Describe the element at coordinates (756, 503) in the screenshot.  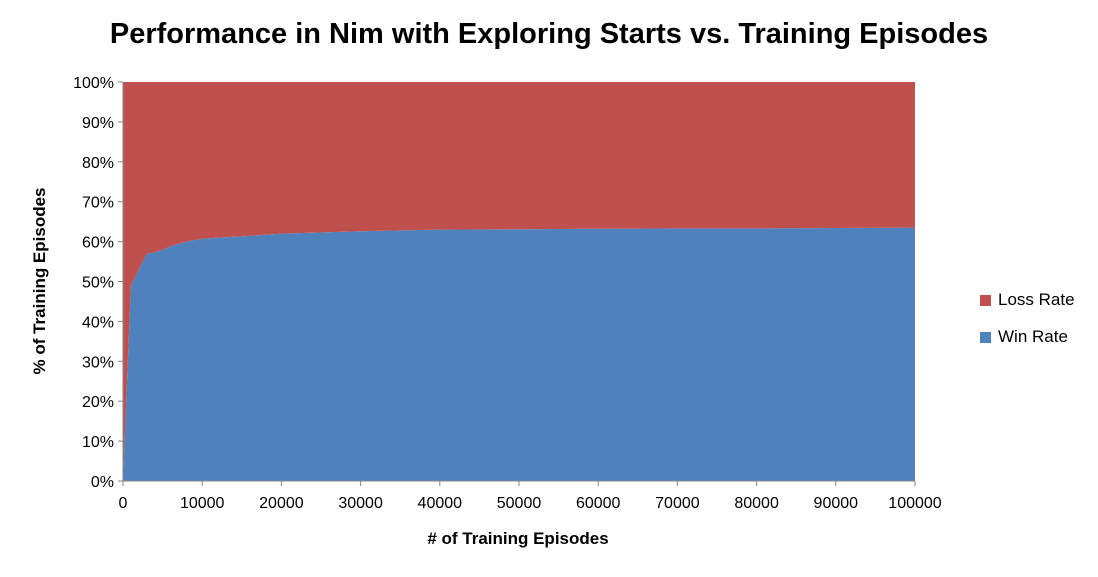
I see `x-tick-label: 80000` at that location.